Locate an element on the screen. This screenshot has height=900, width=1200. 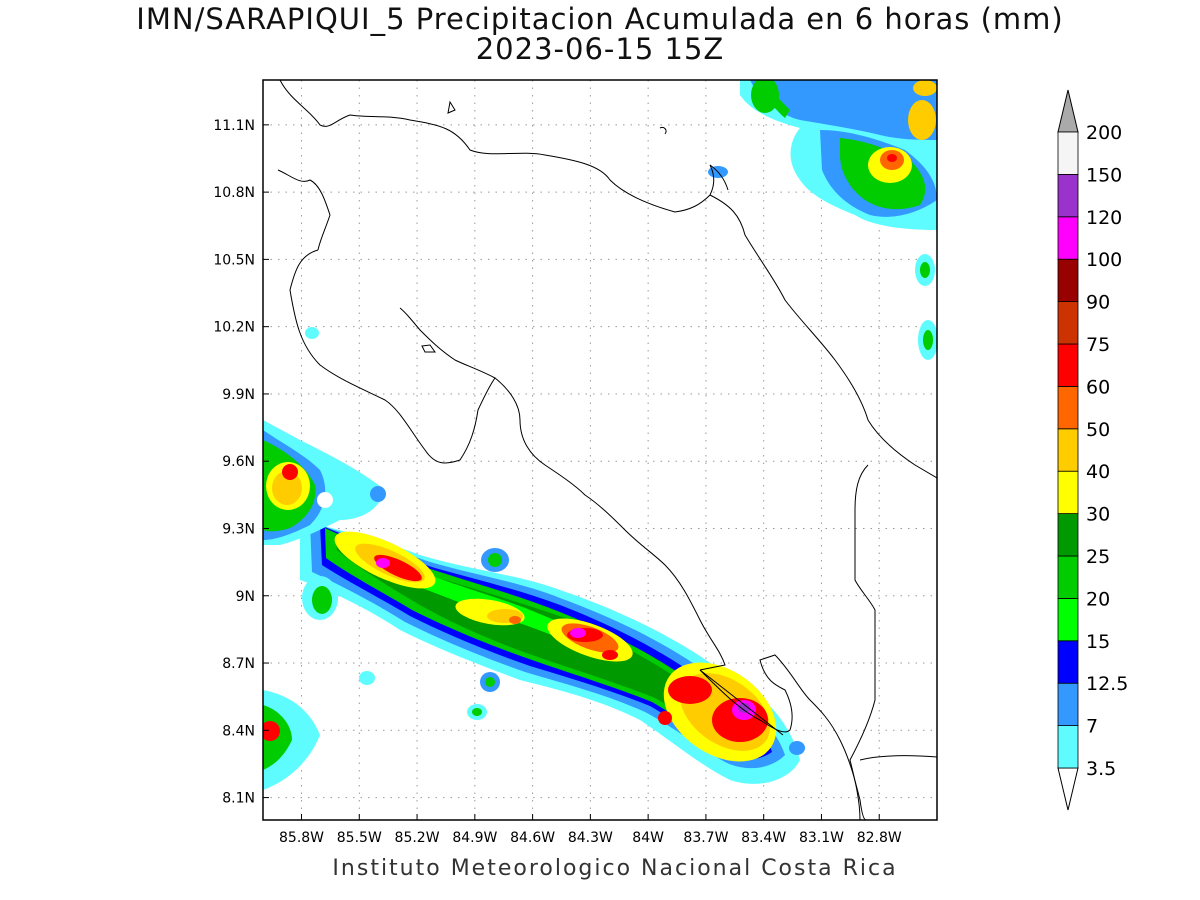
lon-tick-label: 84.9W is located at coordinates (474, 838).